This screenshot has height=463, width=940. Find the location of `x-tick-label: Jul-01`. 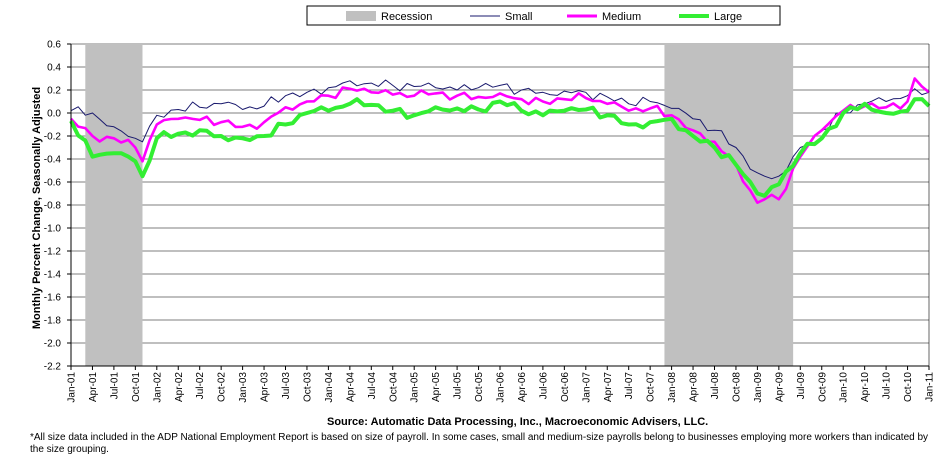

x-tick-label: Jul-01 is located at coordinates (114, 386).